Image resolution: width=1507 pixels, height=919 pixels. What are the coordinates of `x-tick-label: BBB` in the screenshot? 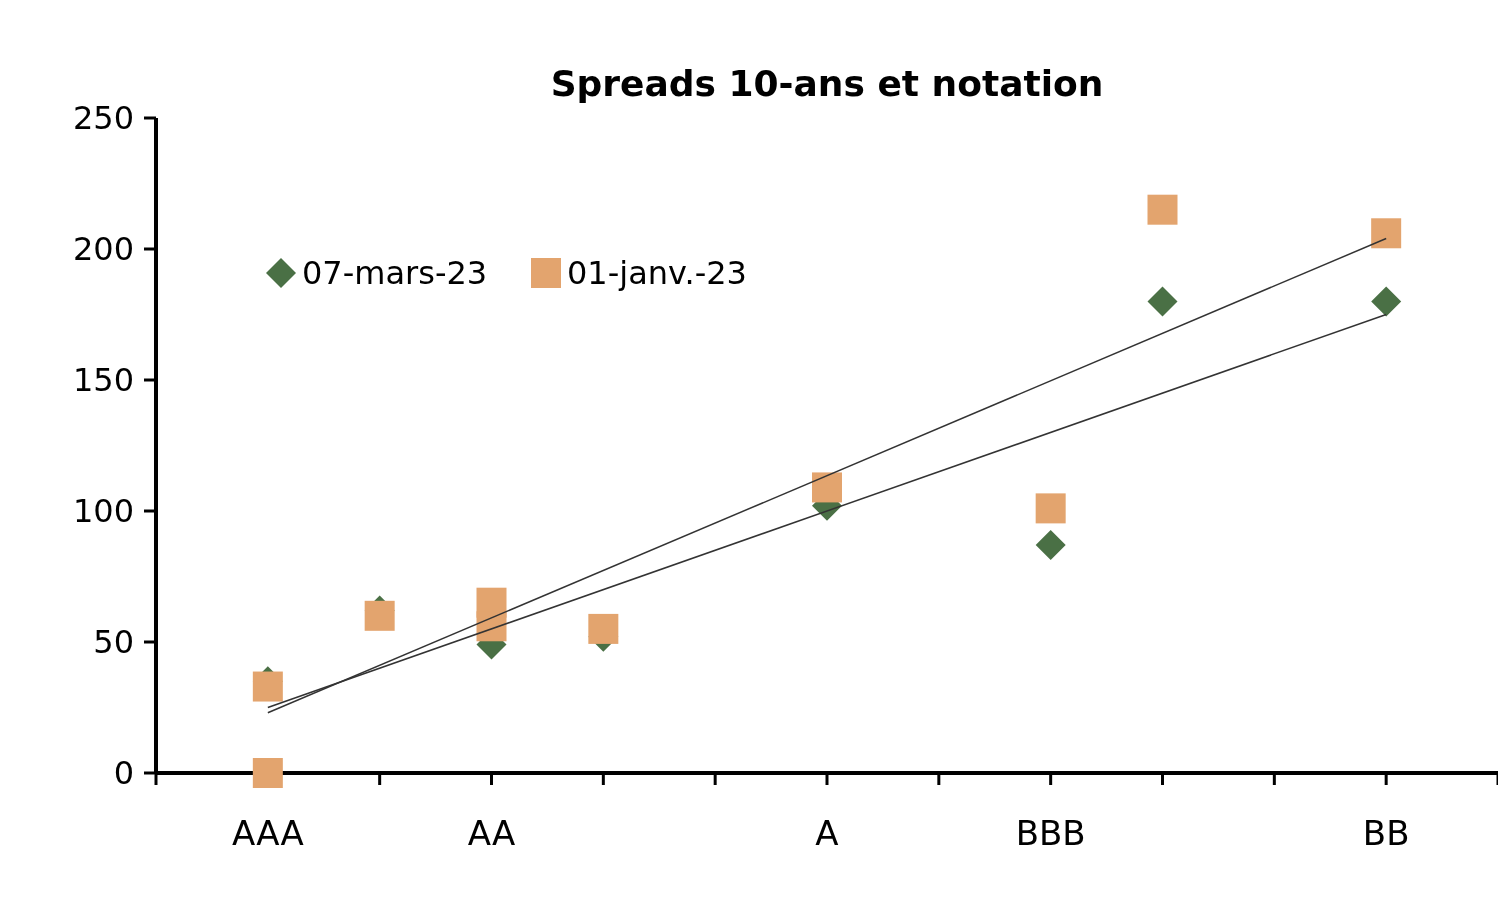 It's located at (1050, 833).